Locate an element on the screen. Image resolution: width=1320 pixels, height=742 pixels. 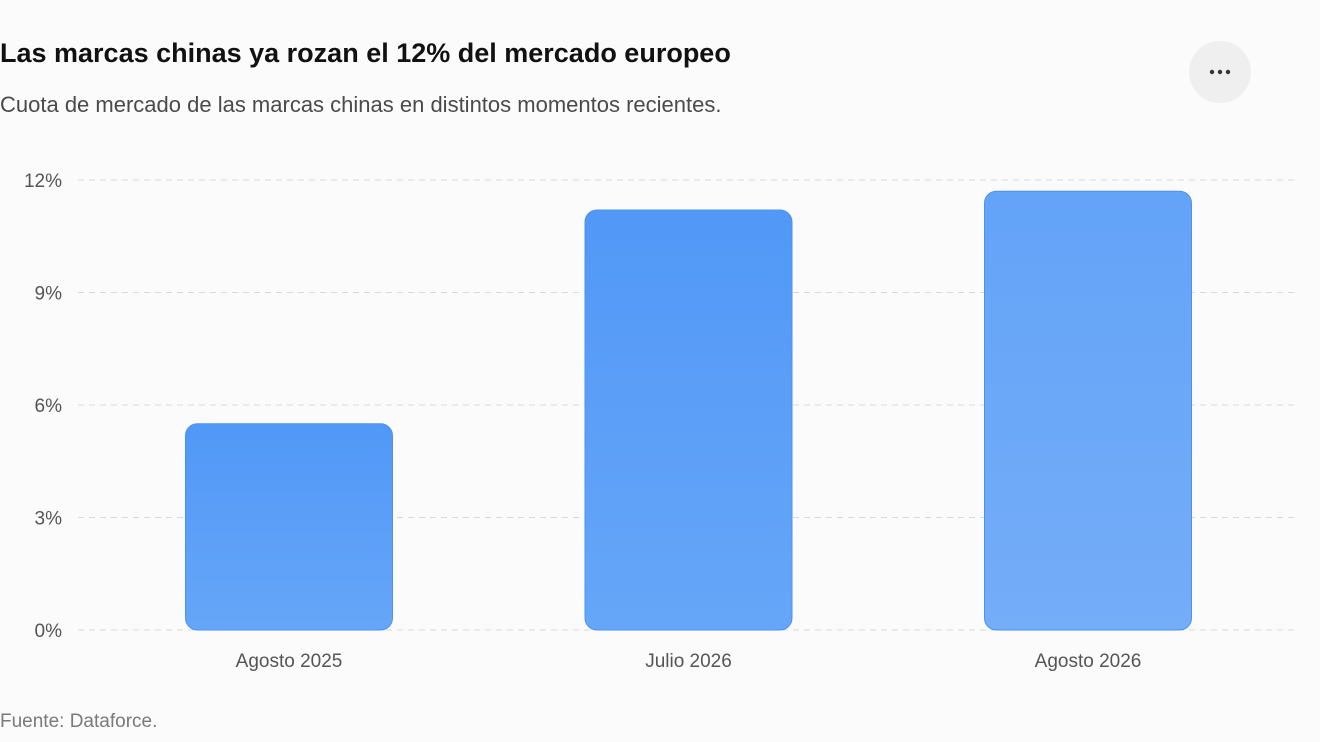
more-options-button is located at coordinates (1220, 72).